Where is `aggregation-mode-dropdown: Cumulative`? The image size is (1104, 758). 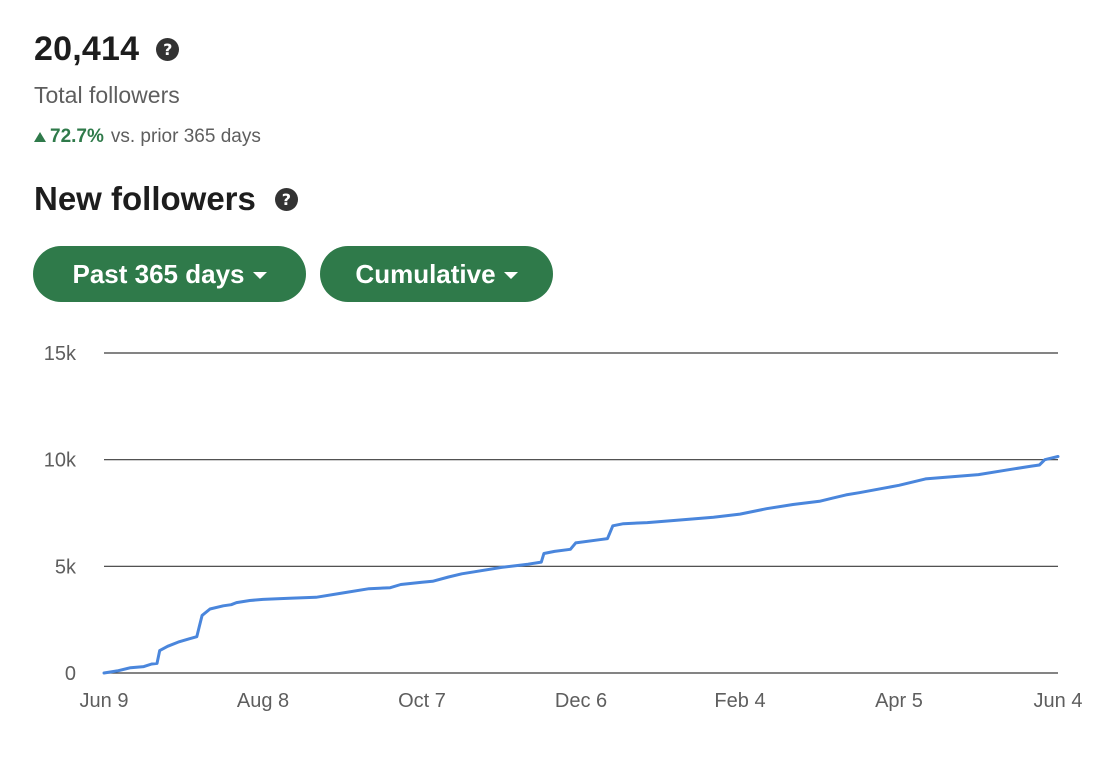 aggregation-mode-dropdown: Cumulative is located at coordinates (436, 274).